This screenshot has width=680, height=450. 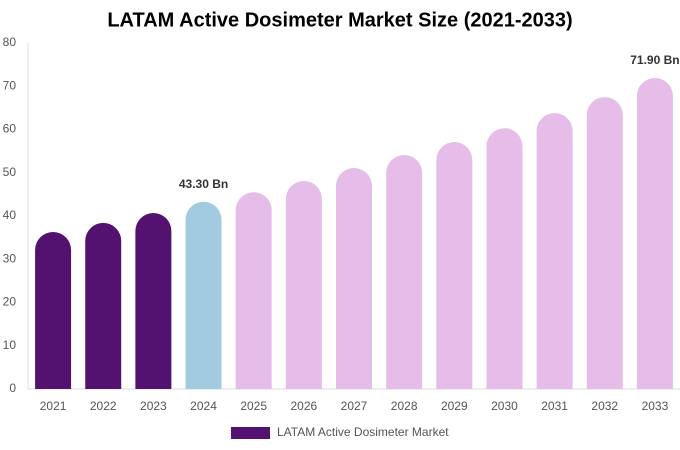 What do you see at coordinates (404, 406) in the screenshot?
I see `x-tick-label: 2028` at bounding box center [404, 406].